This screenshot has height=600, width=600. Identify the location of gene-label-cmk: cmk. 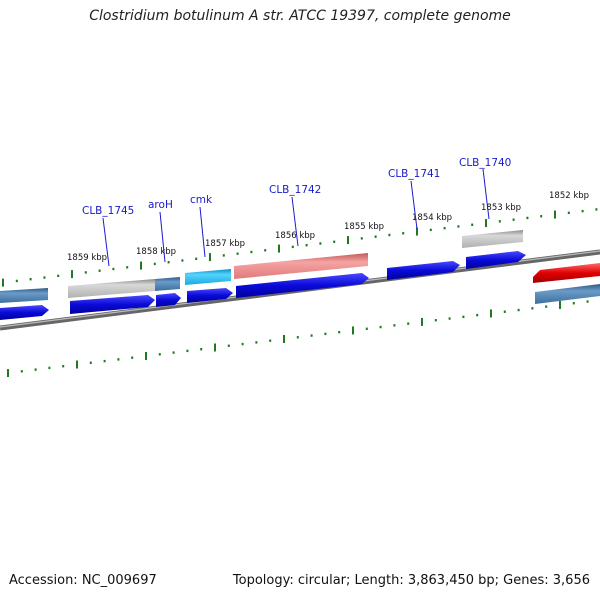
(201, 200).